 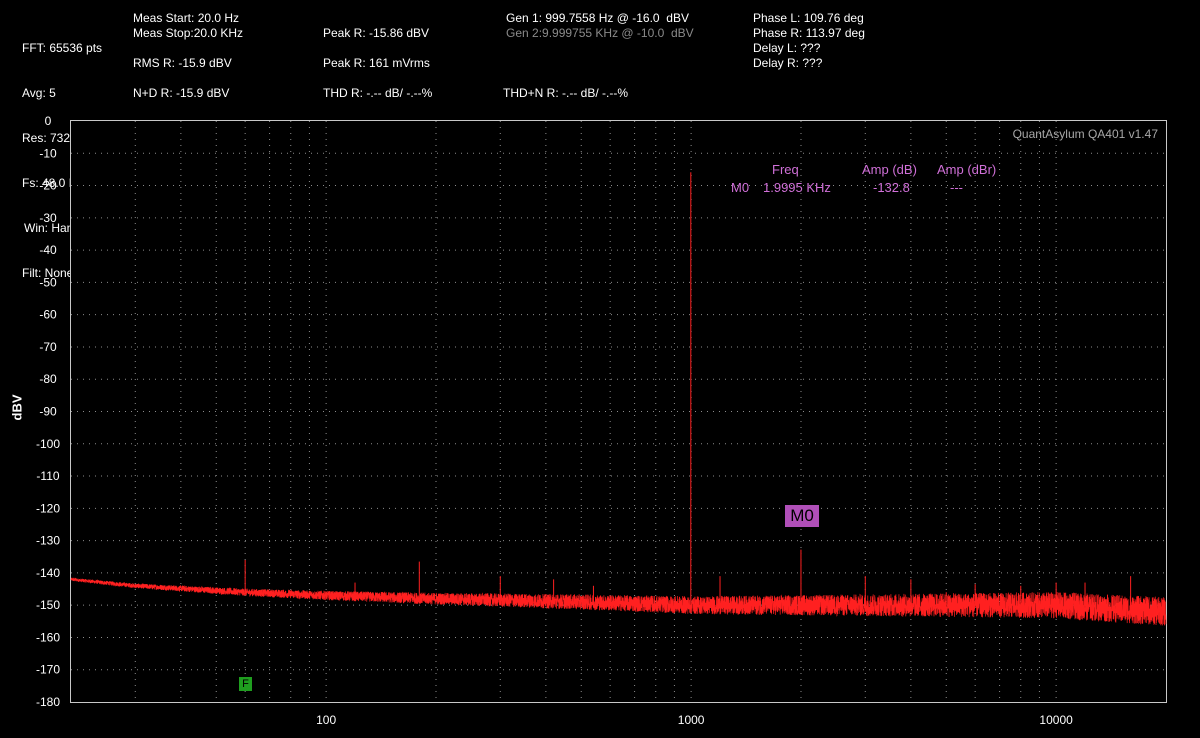 I want to click on meas-stop: Meas Stop:20.0 KHz, so click(x=188, y=33).